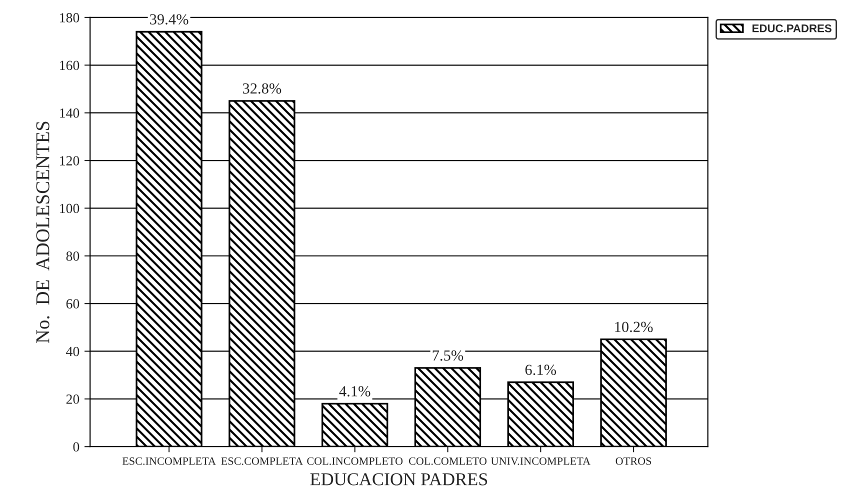 The width and height of the screenshot is (858, 499). I want to click on x-tick-label: COL.COMLETO, so click(447, 461).